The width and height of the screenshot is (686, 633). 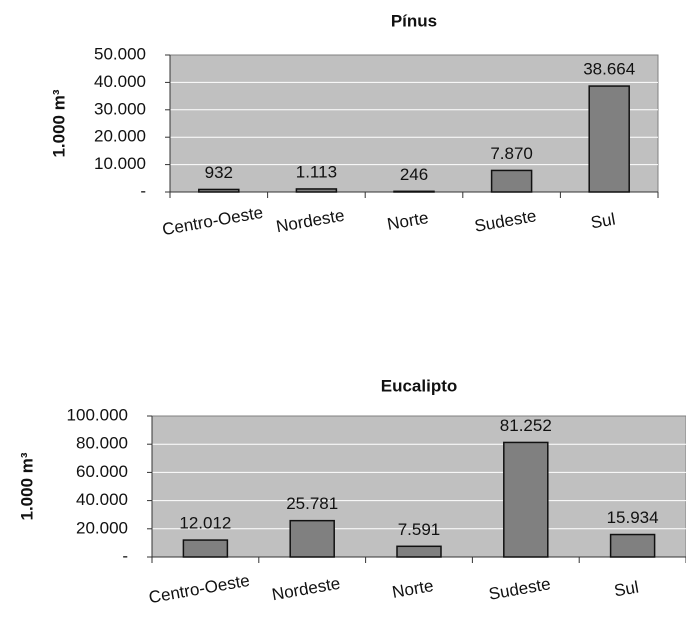 What do you see at coordinates (633, 517) in the screenshot?
I see `value-label: 15.934` at bounding box center [633, 517].